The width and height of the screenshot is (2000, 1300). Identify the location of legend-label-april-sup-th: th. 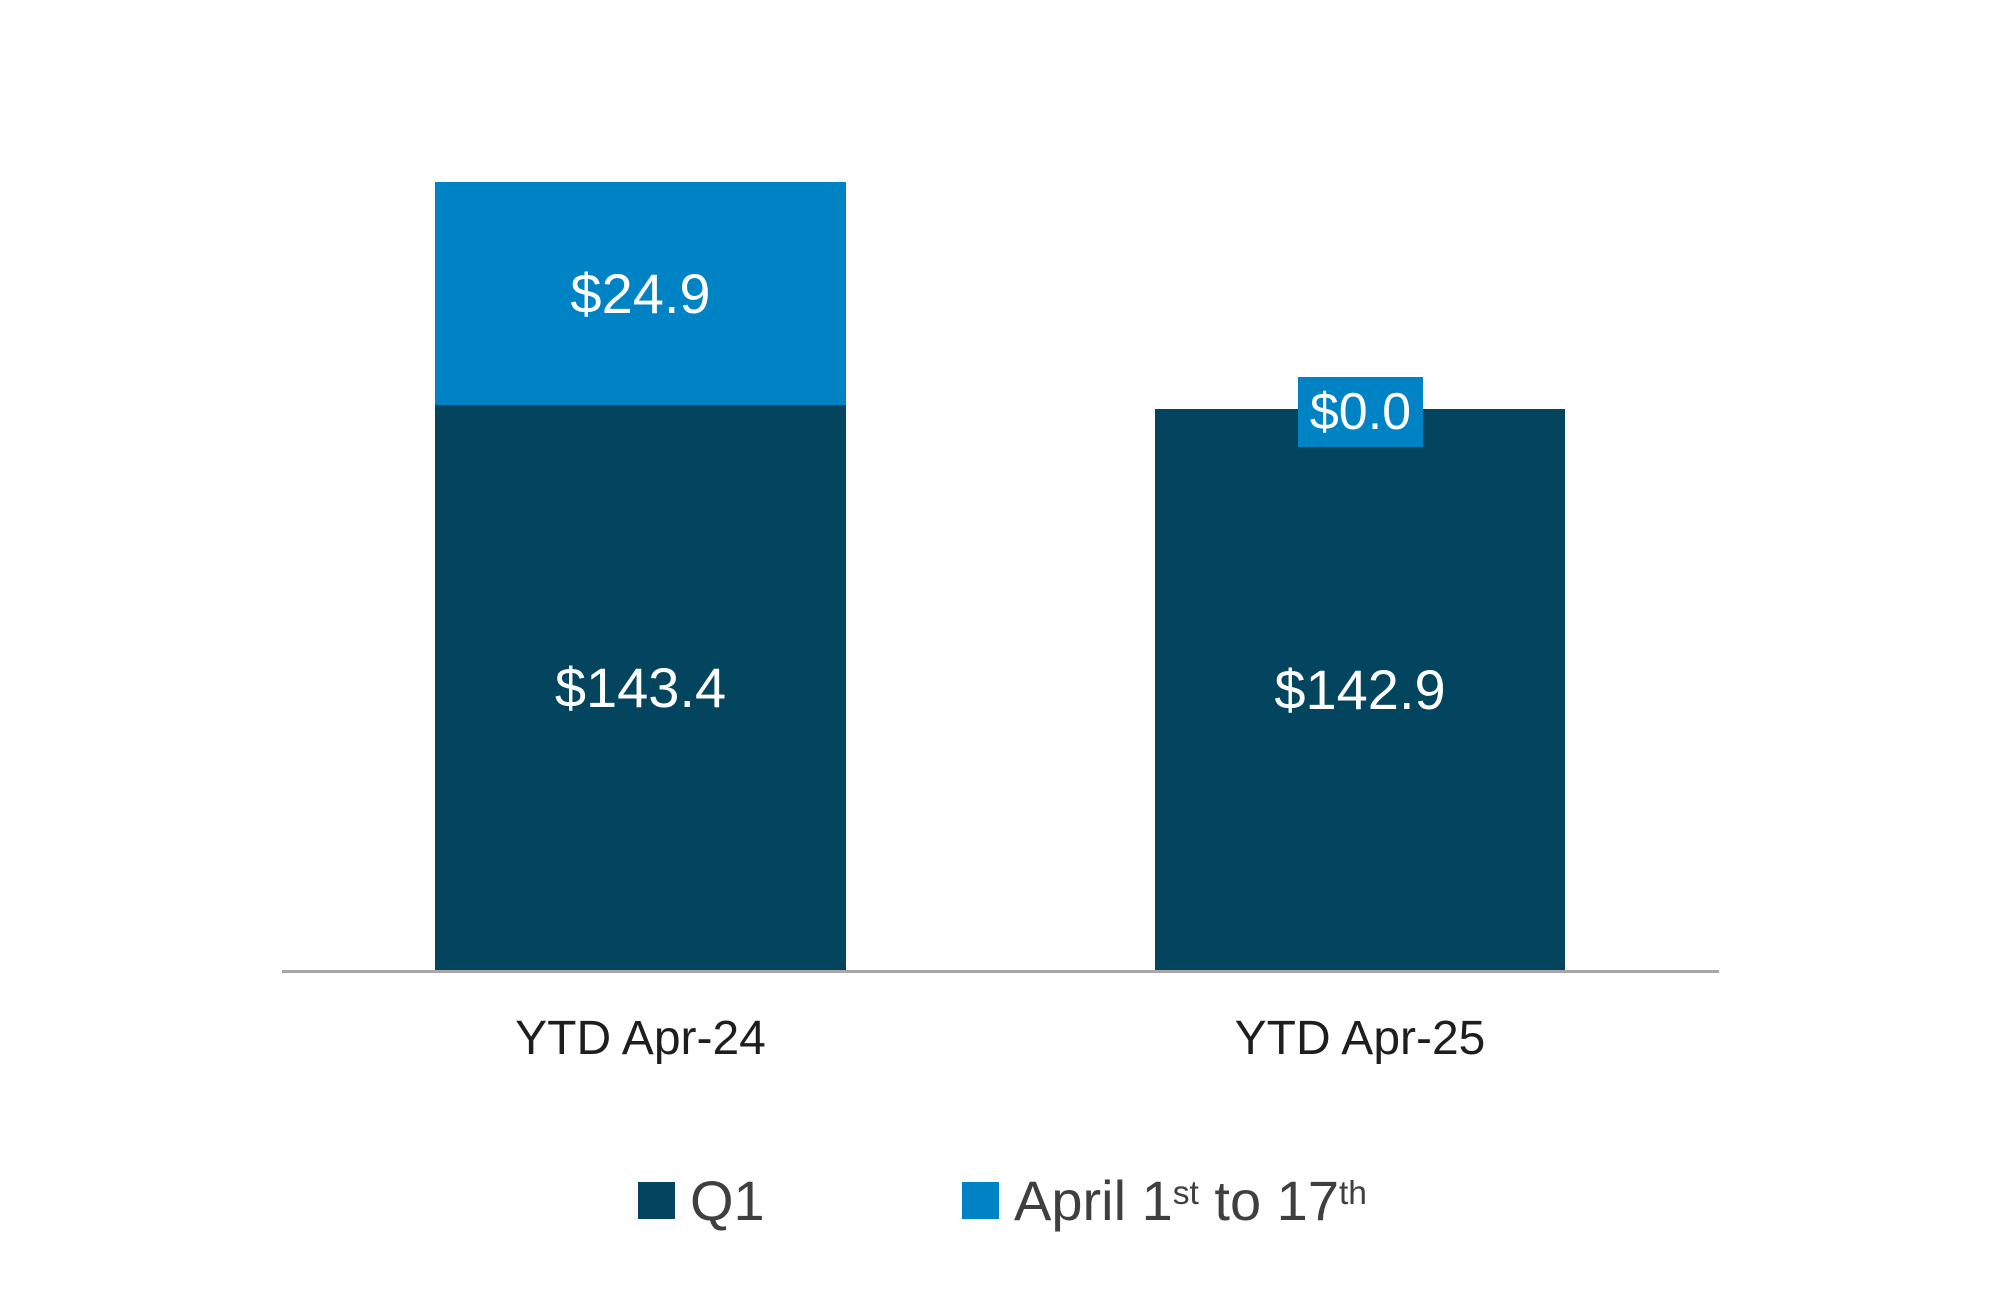
(1352, 1193).